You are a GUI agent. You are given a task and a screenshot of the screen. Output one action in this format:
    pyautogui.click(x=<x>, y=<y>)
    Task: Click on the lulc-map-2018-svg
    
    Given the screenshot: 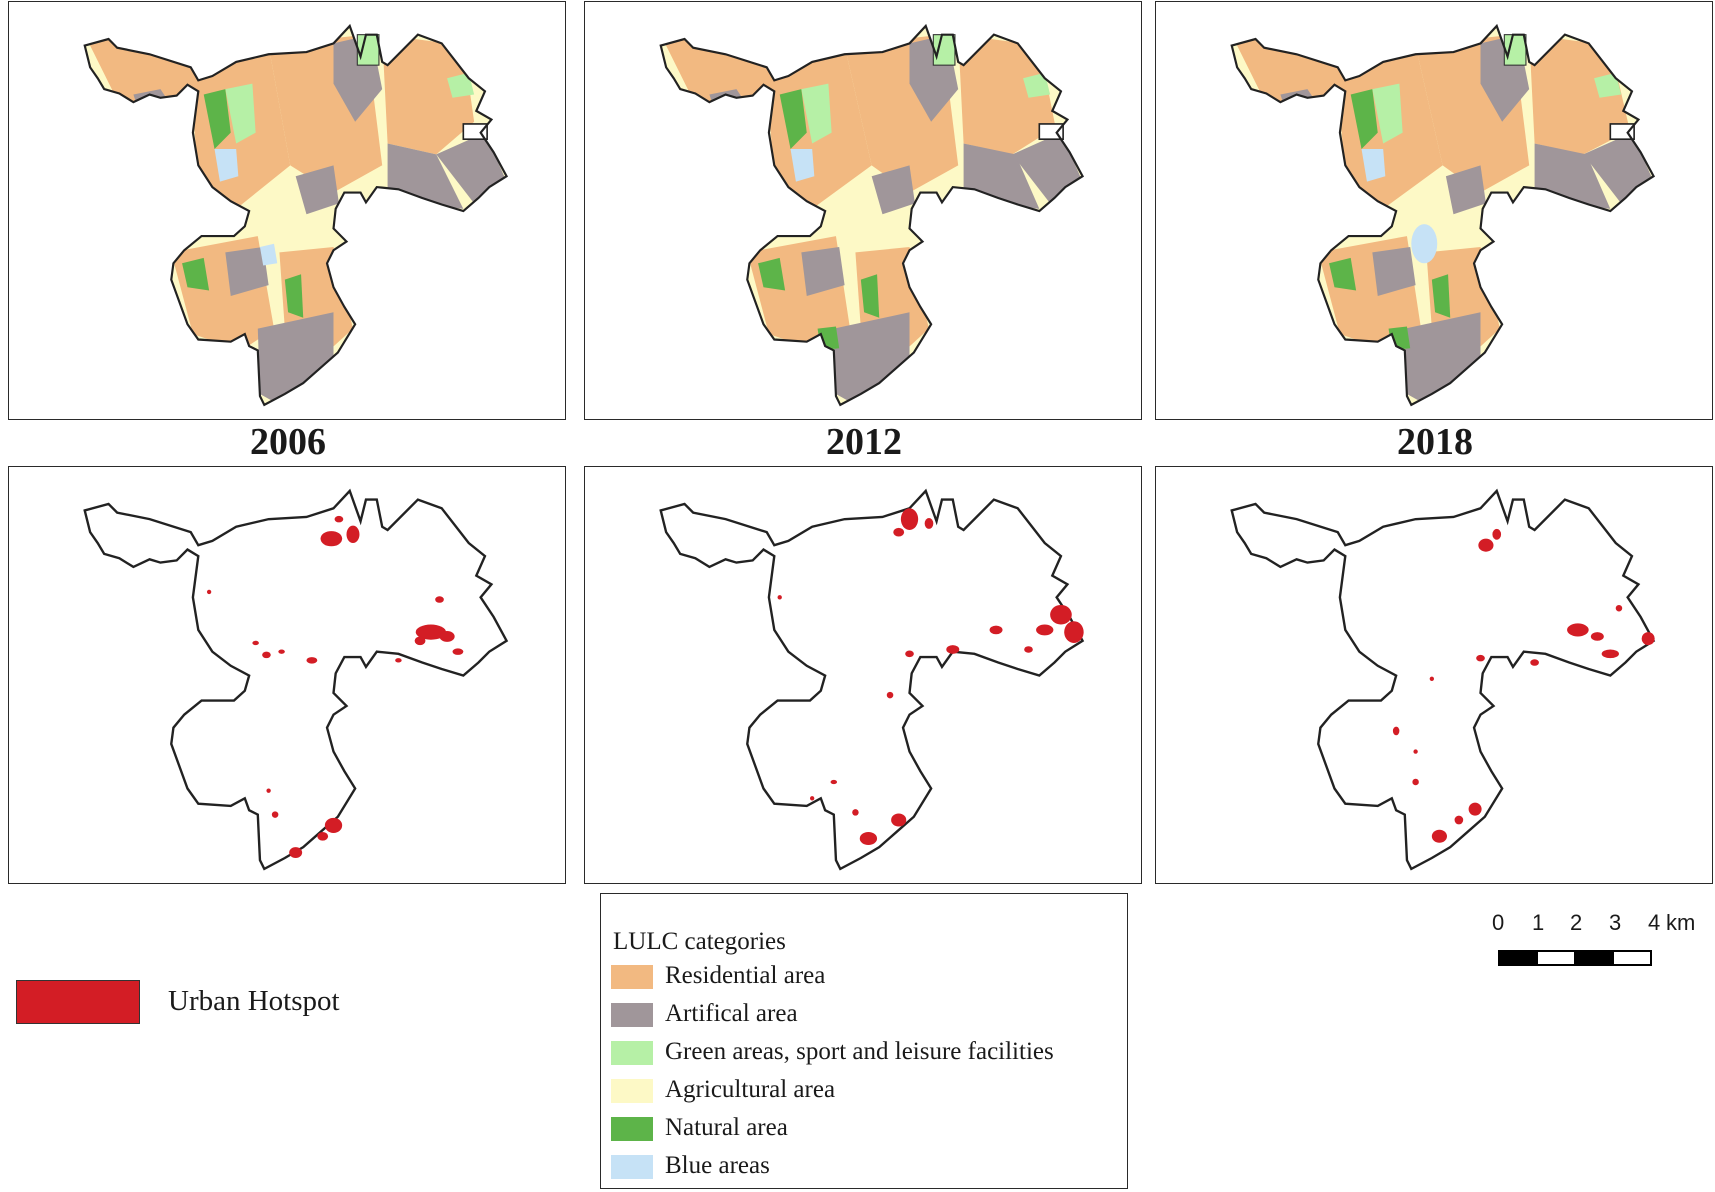 What is the action you would take?
    pyautogui.click(x=1442, y=215)
    